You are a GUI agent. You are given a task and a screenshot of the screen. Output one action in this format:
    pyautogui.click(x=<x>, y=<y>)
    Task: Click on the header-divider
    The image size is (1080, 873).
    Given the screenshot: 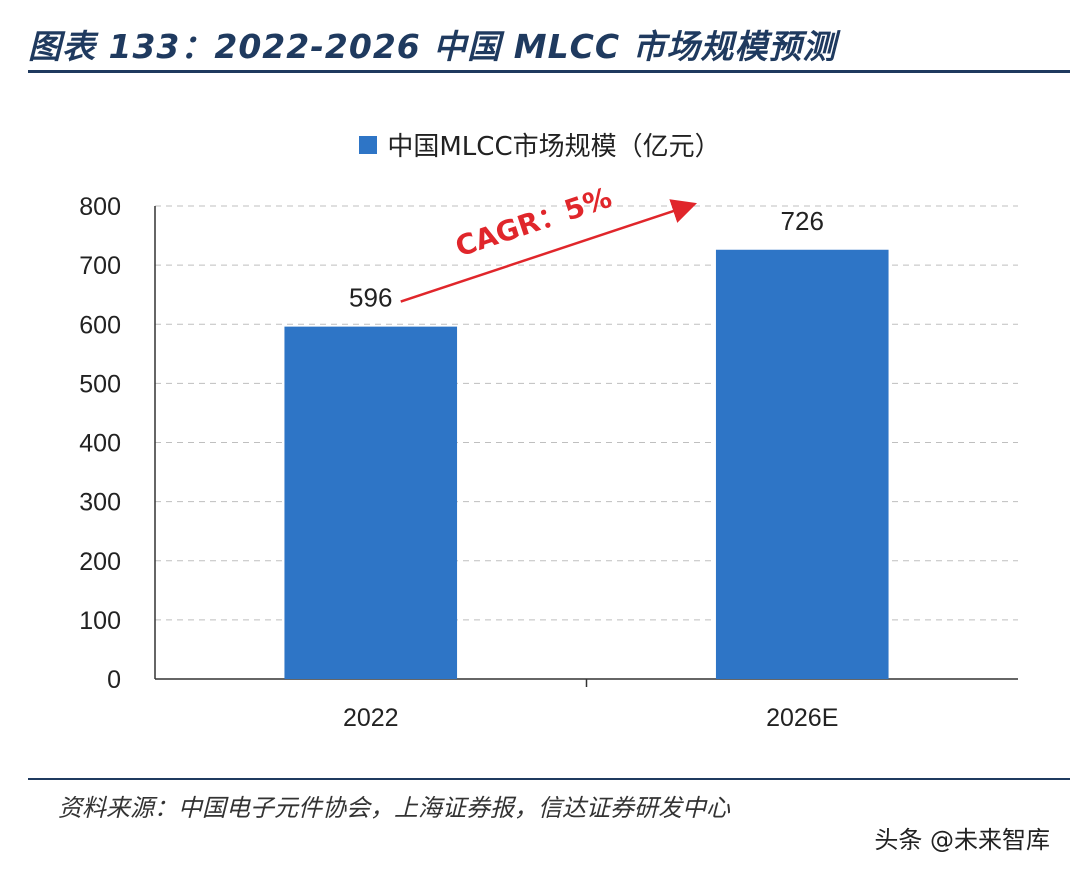 What is the action you would take?
    pyautogui.click(x=549, y=71)
    